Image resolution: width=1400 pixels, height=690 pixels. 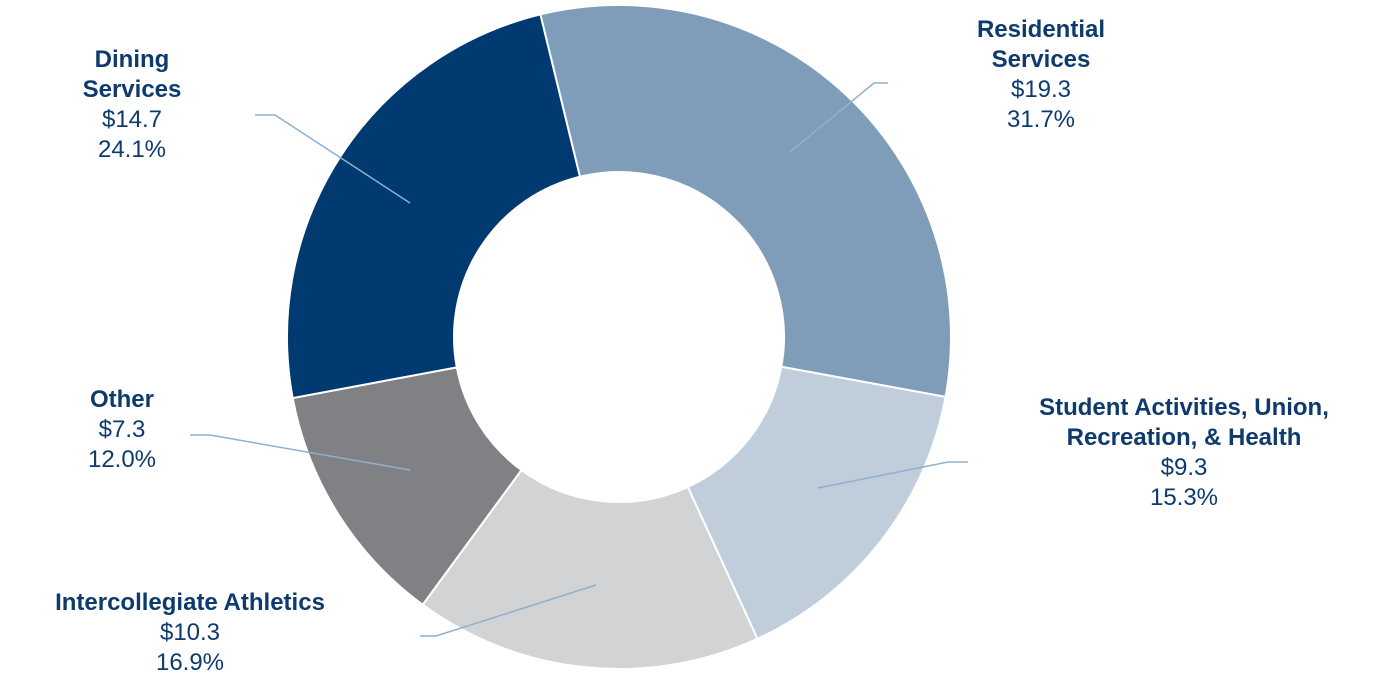 What do you see at coordinates (1041, 119) in the screenshot?
I see `percent-label: 31.7%` at bounding box center [1041, 119].